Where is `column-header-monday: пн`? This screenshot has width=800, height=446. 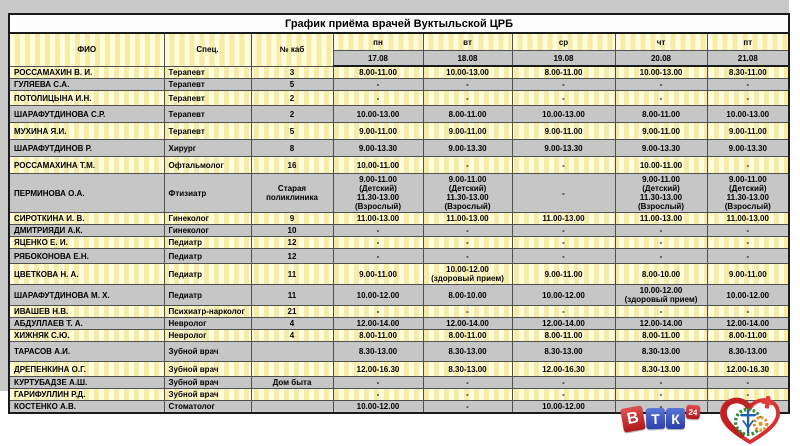
column-header-monday: пн is located at coordinates (378, 41).